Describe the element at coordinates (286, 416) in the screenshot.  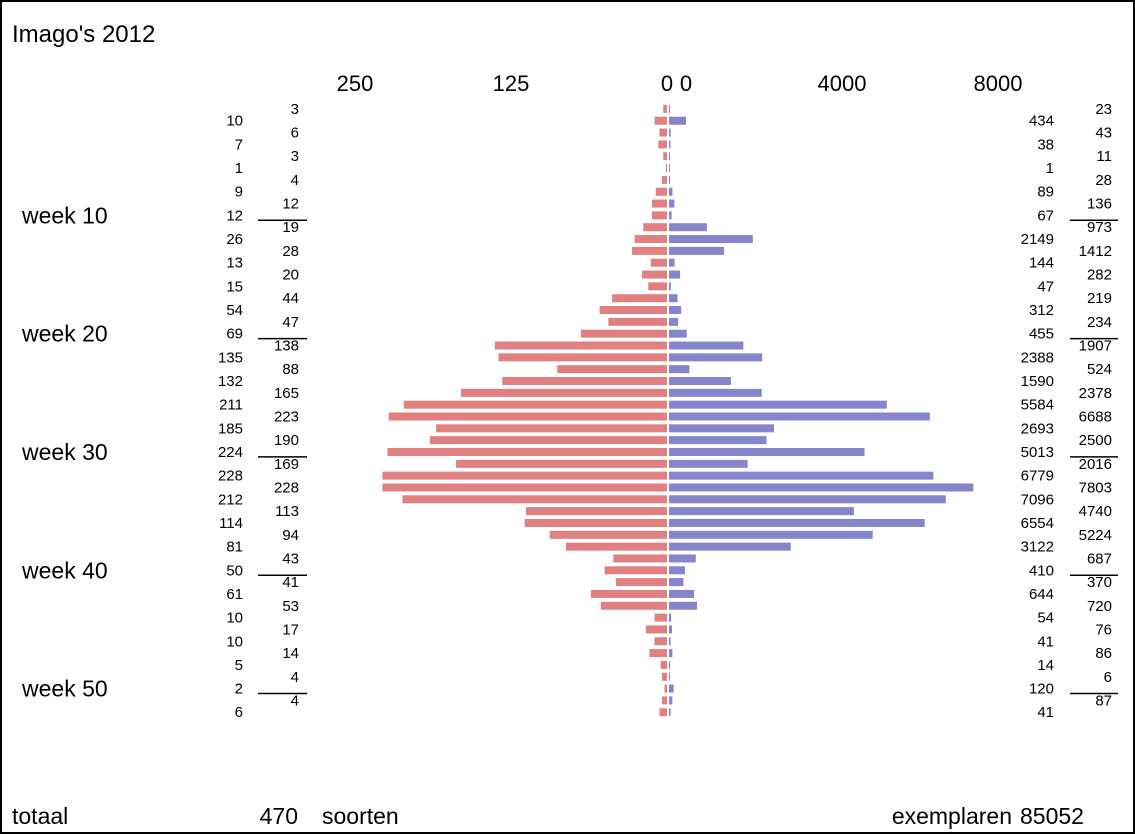
I see `species-value: 223` at that location.